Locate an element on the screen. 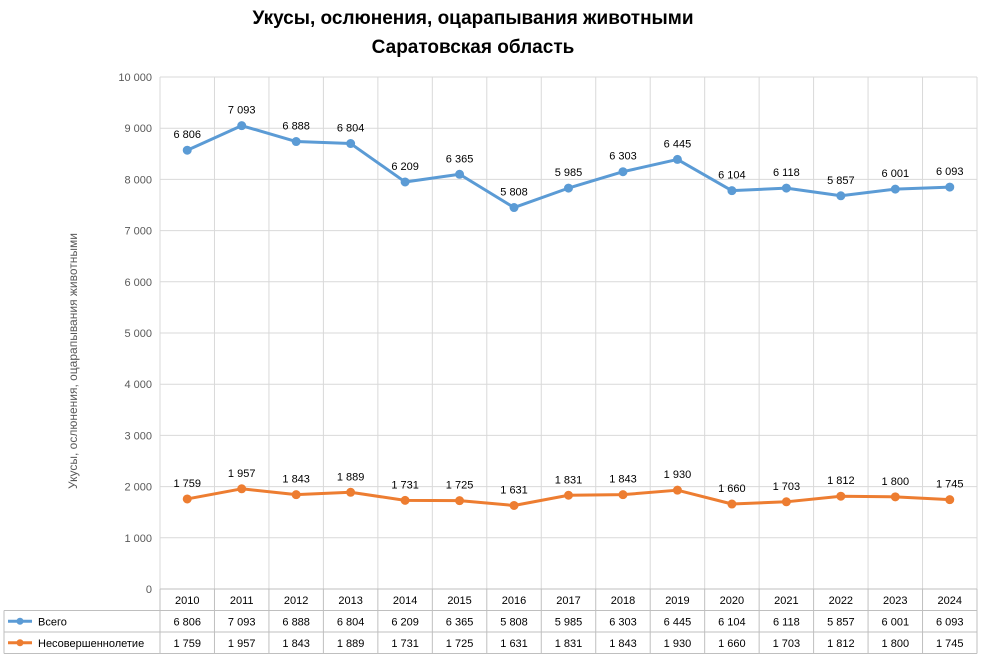 The image size is (986, 656). legend-label: Несовершеннолетие is located at coordinates (91, 644).